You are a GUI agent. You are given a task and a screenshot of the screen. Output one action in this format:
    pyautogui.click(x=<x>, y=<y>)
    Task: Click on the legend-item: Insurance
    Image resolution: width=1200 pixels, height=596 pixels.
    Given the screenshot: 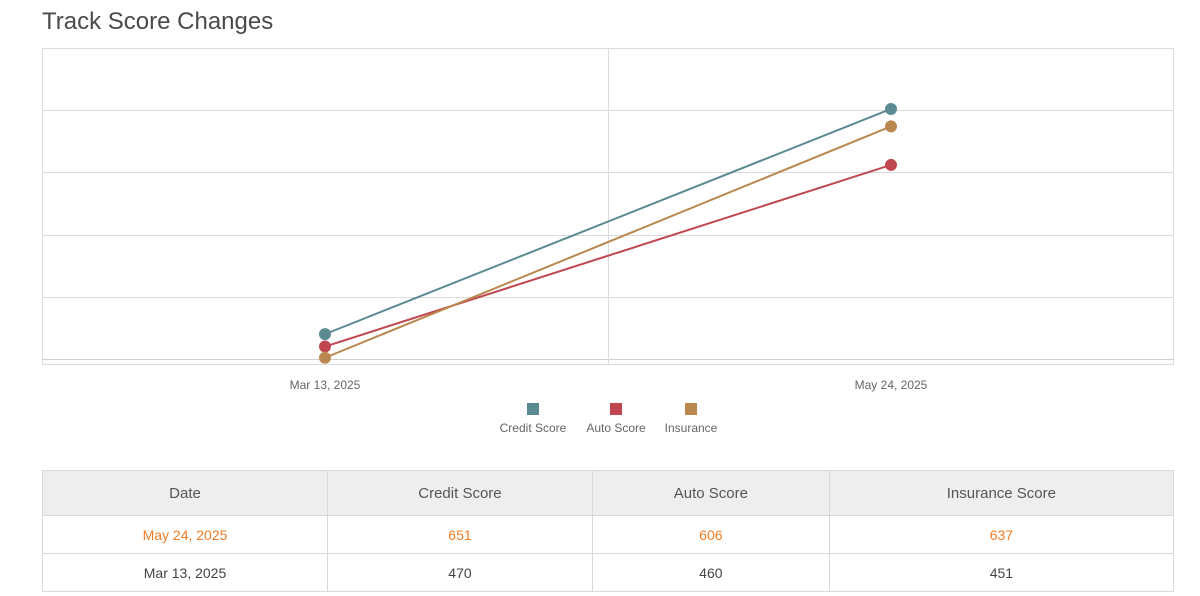 What is the action you would take?
    pyautogui.click(x=691, y=417)
    